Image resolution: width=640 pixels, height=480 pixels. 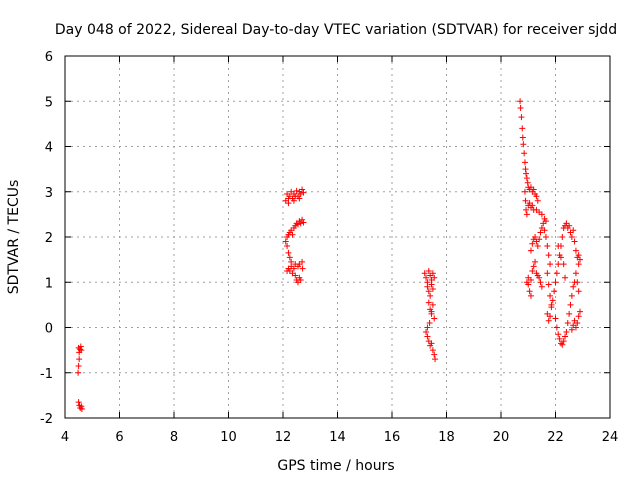 I want to click on y-axis-label: SDTVAR / TECUs, so click(x=14, y=237).